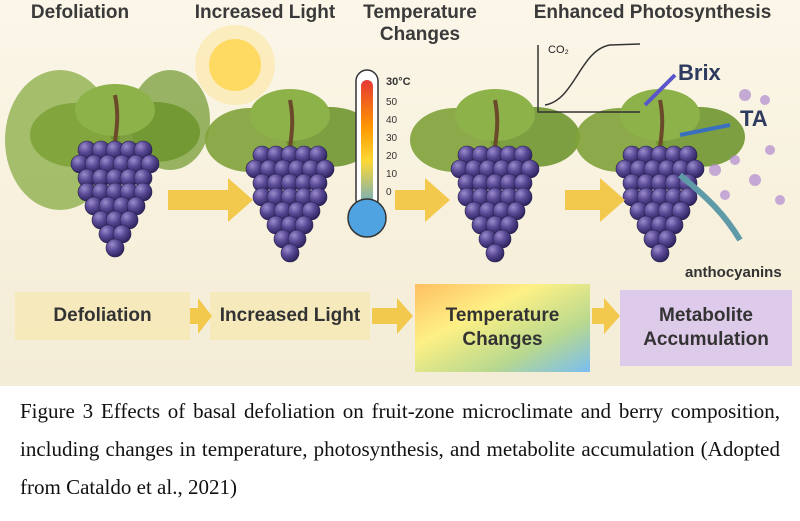 Image resolution: width=800 pixels, height=521 pixels. I want to click on graph-label: CO₂, so click(558, 50).